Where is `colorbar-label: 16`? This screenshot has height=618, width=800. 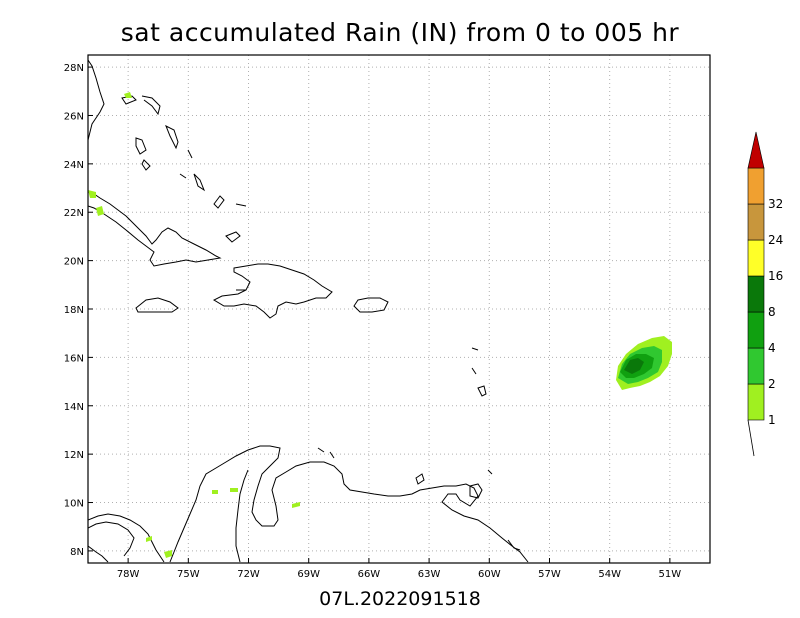
colorbar-label: 16 is located at coordinates (775, 276).